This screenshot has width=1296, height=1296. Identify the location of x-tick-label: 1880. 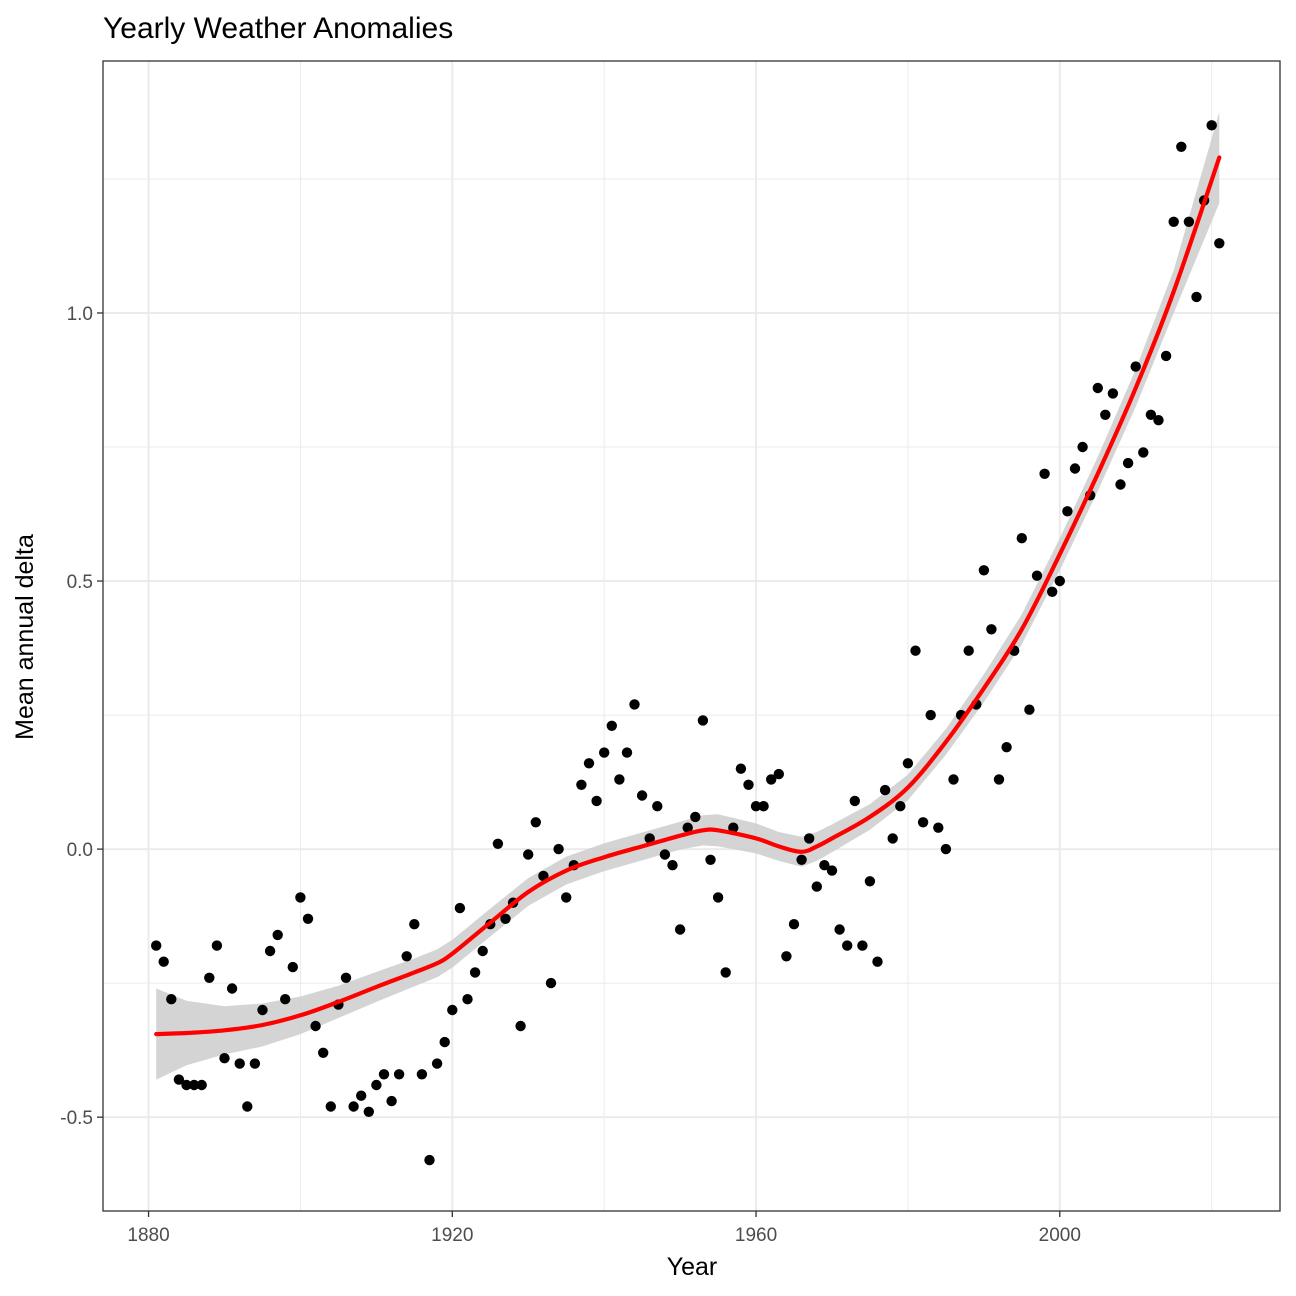
(148, 1235).